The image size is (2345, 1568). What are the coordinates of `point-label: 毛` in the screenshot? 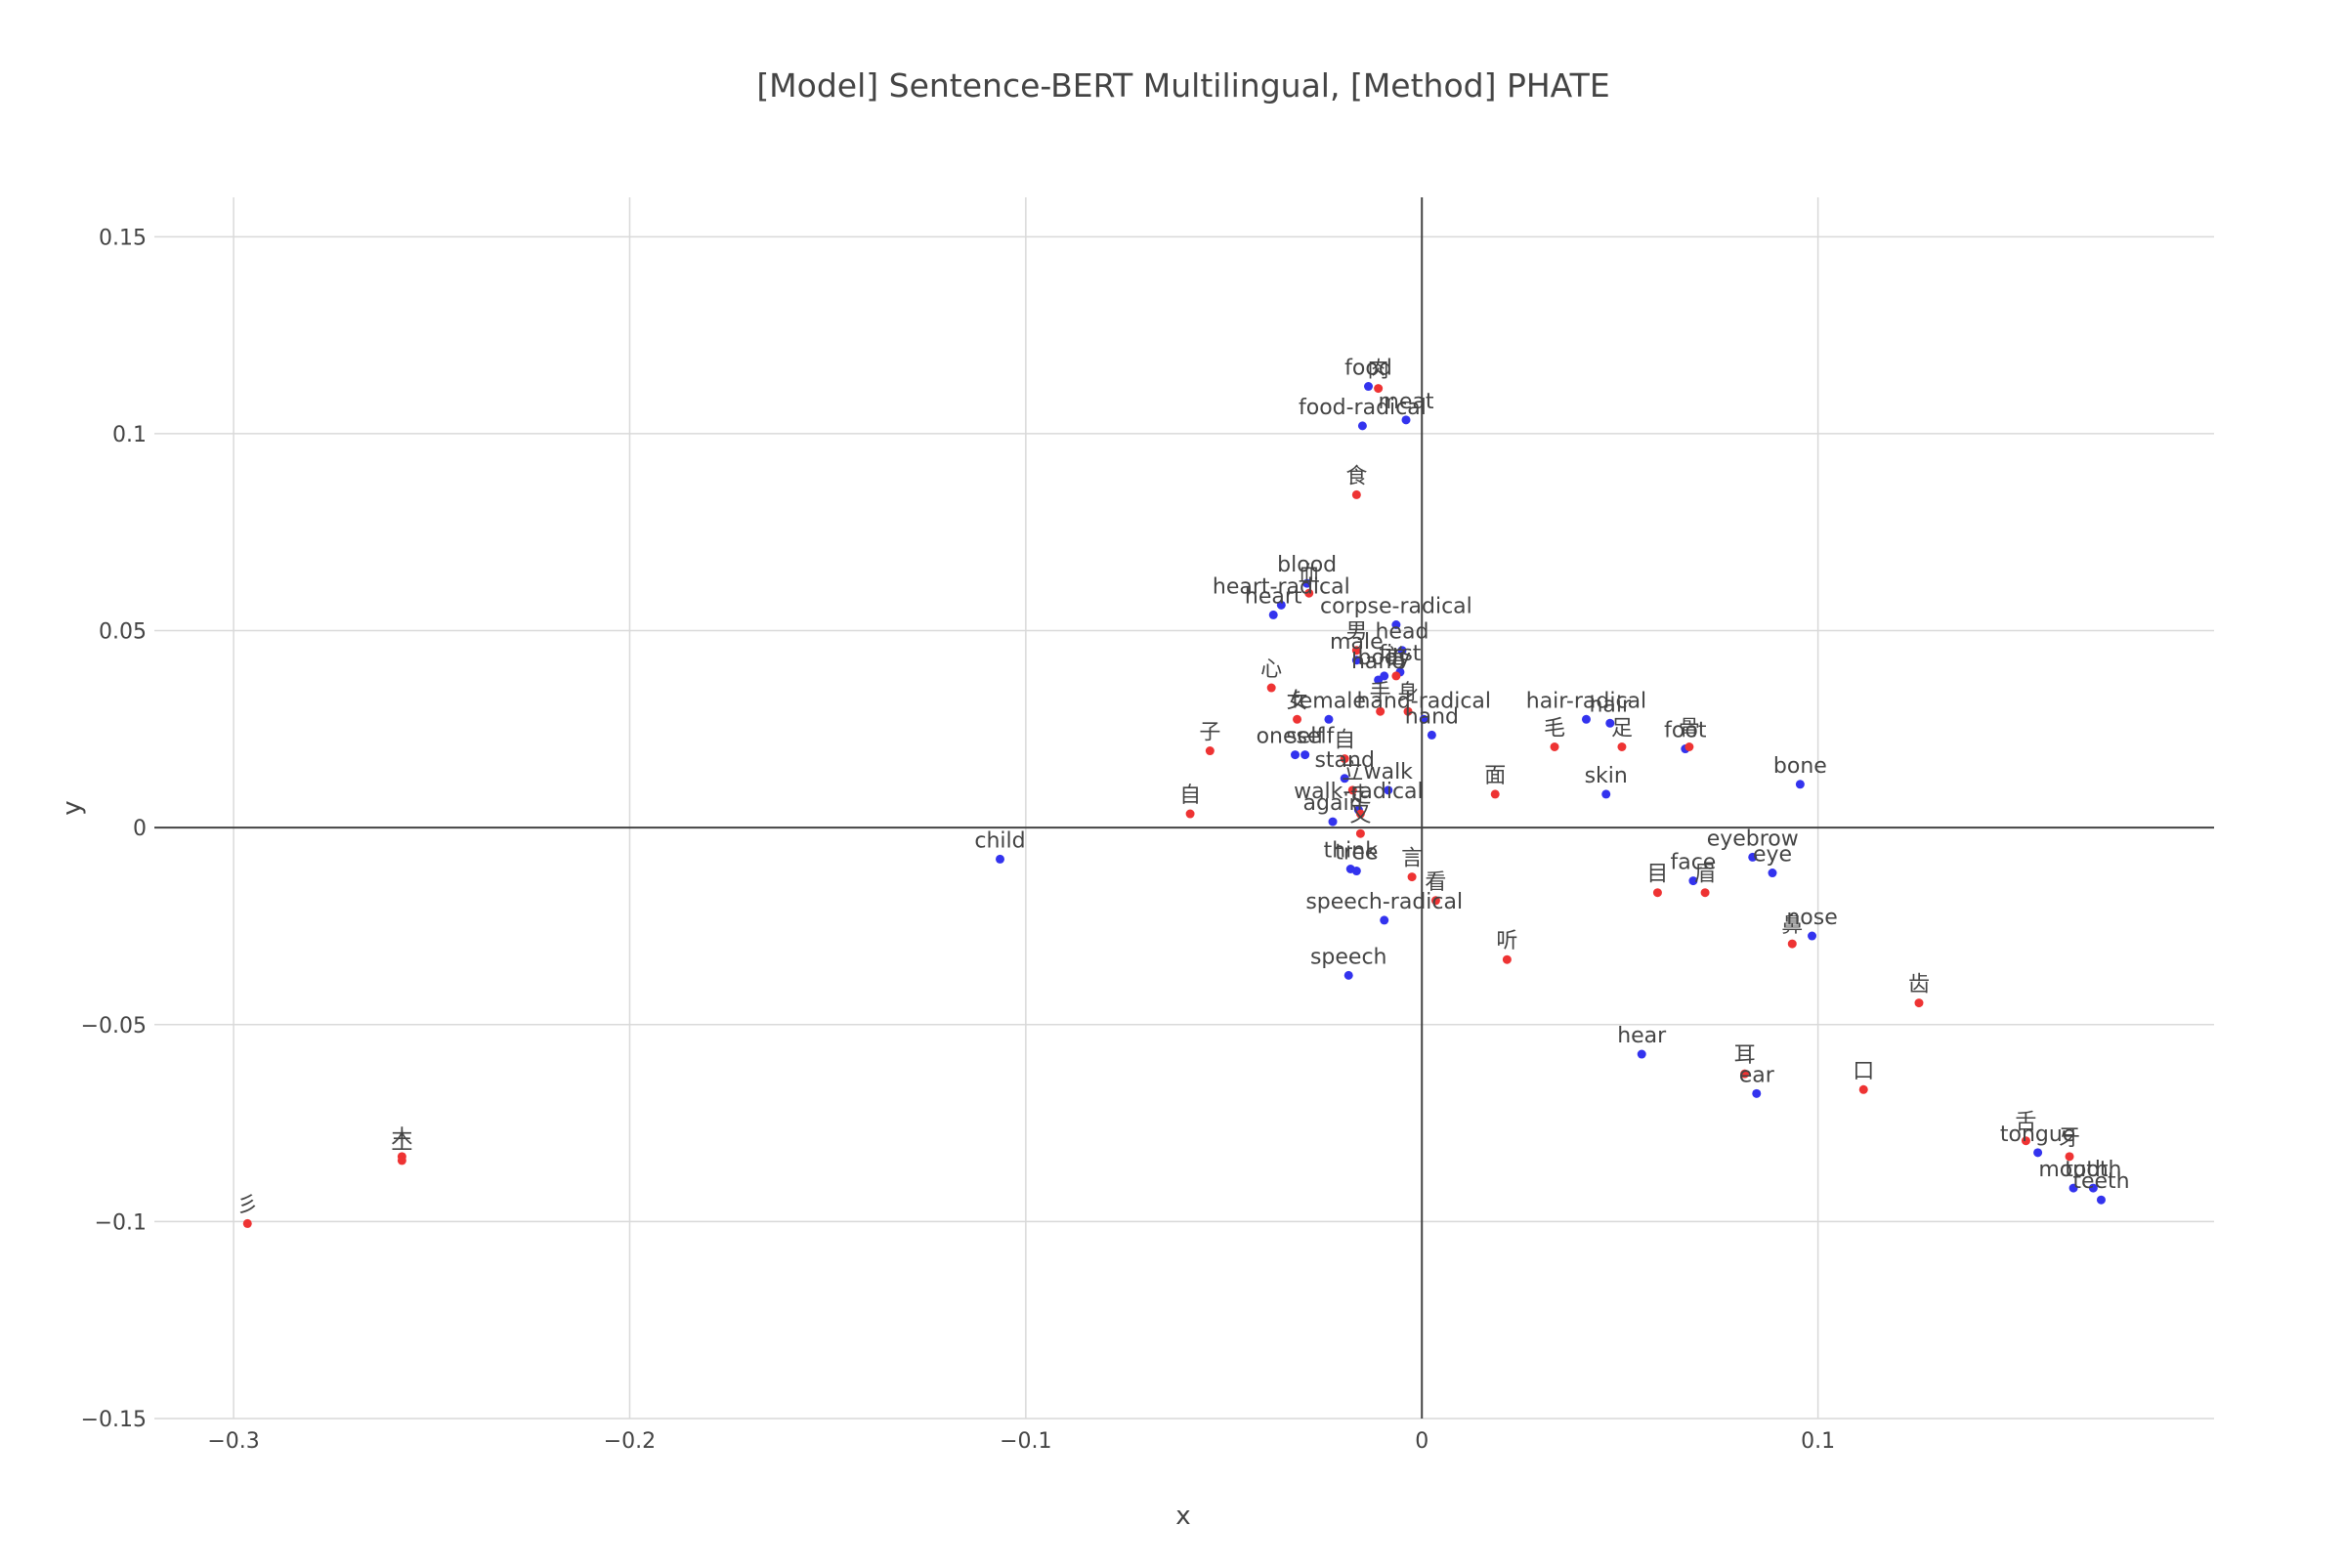 It's located at (1554, 729).